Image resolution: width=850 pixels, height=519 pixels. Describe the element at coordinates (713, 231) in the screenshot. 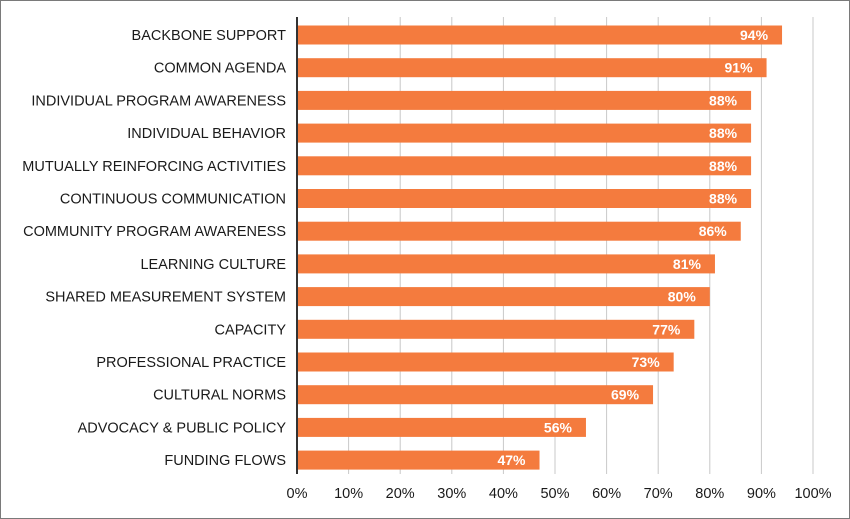

I see `data-label: 86%` at that location.